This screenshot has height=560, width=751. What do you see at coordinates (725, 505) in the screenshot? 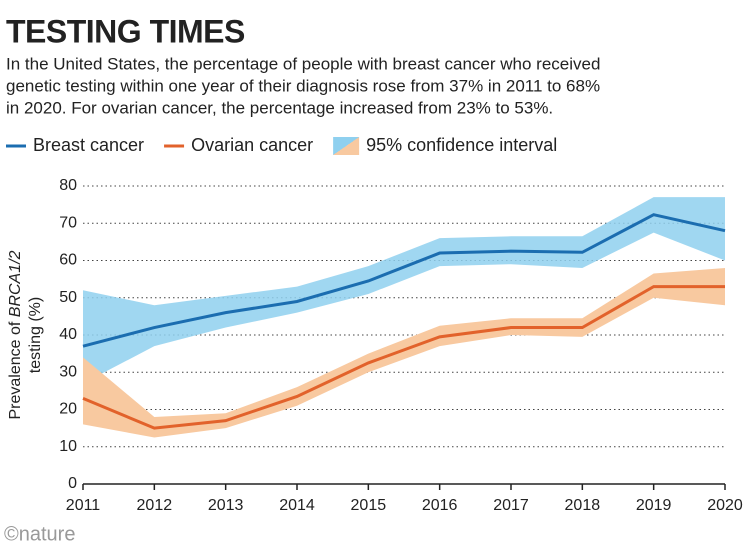
I see `x-tick-label: 2020` at bounding box center [725, 505].